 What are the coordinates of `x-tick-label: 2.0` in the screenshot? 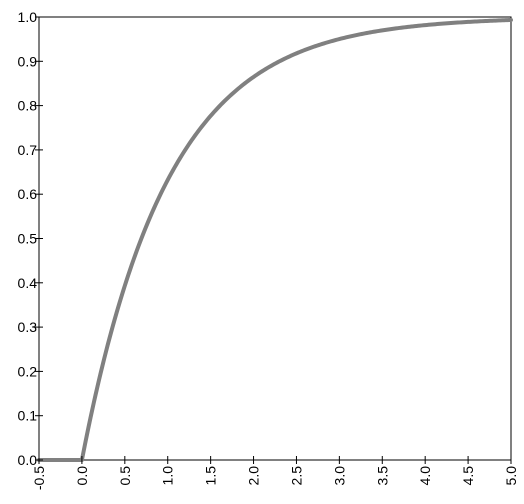 It's located at (254, 476).